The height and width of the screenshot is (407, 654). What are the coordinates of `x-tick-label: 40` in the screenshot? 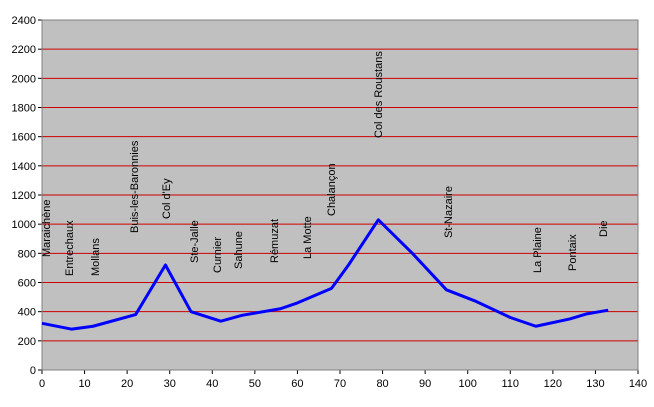 It's located at (212, 384).